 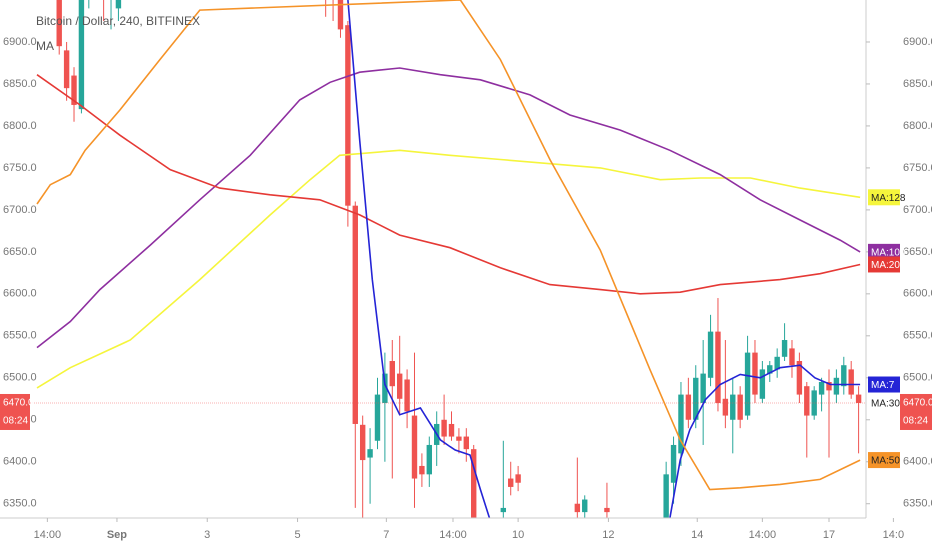 What do you see at coordinates (20, 84) in the screenshot?
I see `y-tick-label-left: 6850.0` at bounding box center [20, 84].